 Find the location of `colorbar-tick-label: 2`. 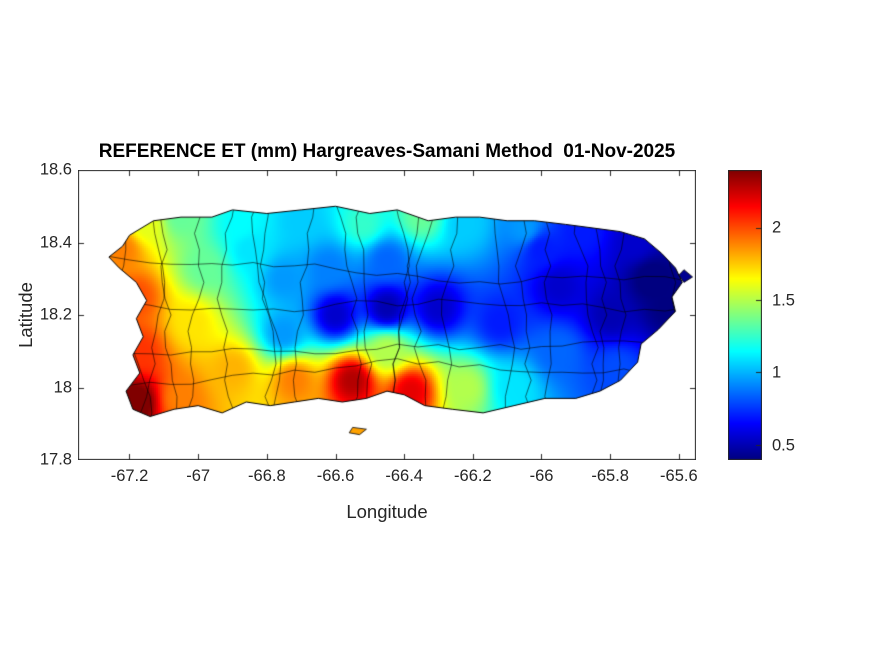

colorbar-tick-label: 2 is located at coordinates (777, 227).